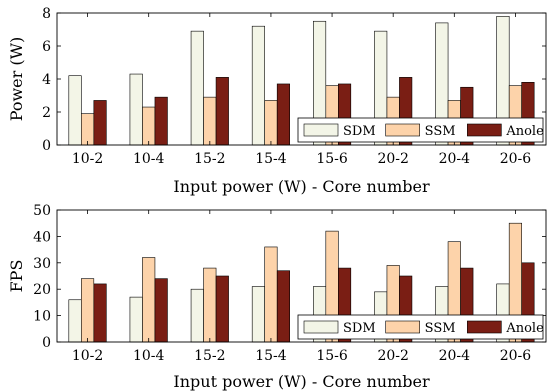 The height and width of the screenshot is (391, 549). Describe the element at coordinates (42, 264) in the screenshot. I see `y-tick-label: 30` at that location.